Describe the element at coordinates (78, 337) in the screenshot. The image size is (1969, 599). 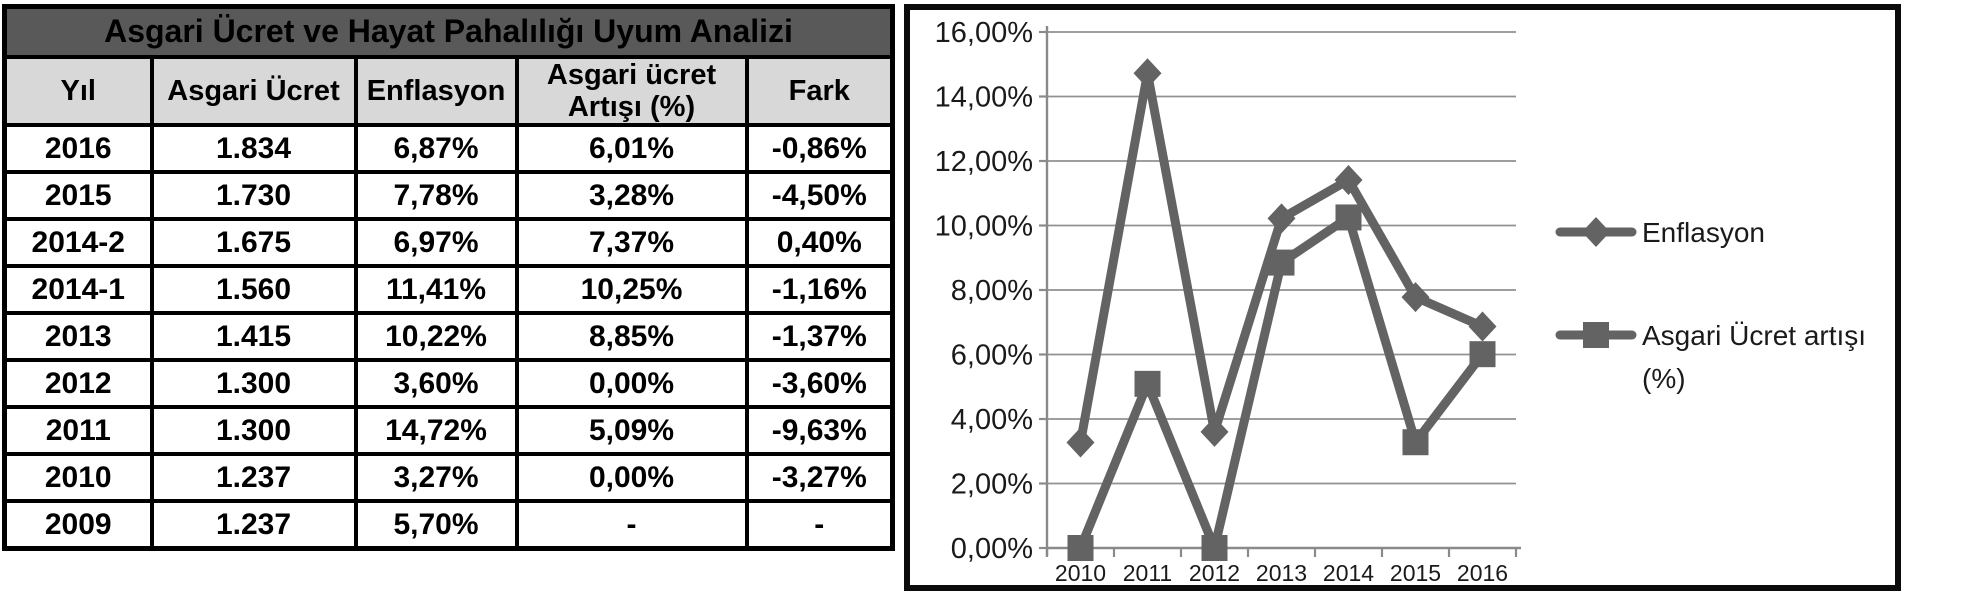
I see `year-cell: 2013` at that location.